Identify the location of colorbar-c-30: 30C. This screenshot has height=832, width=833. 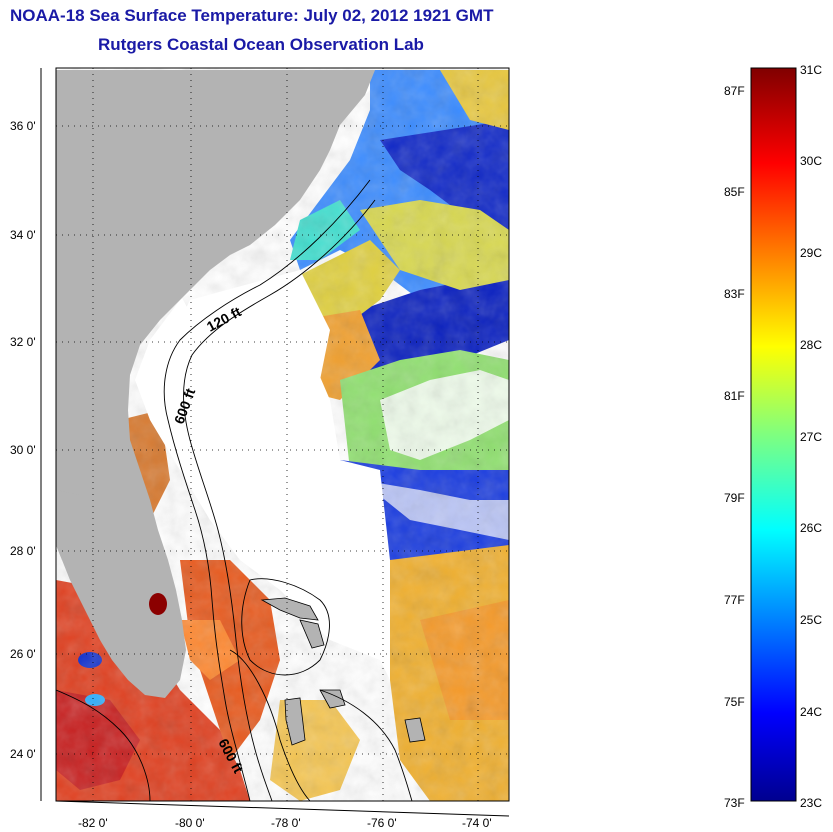
(811, 161).